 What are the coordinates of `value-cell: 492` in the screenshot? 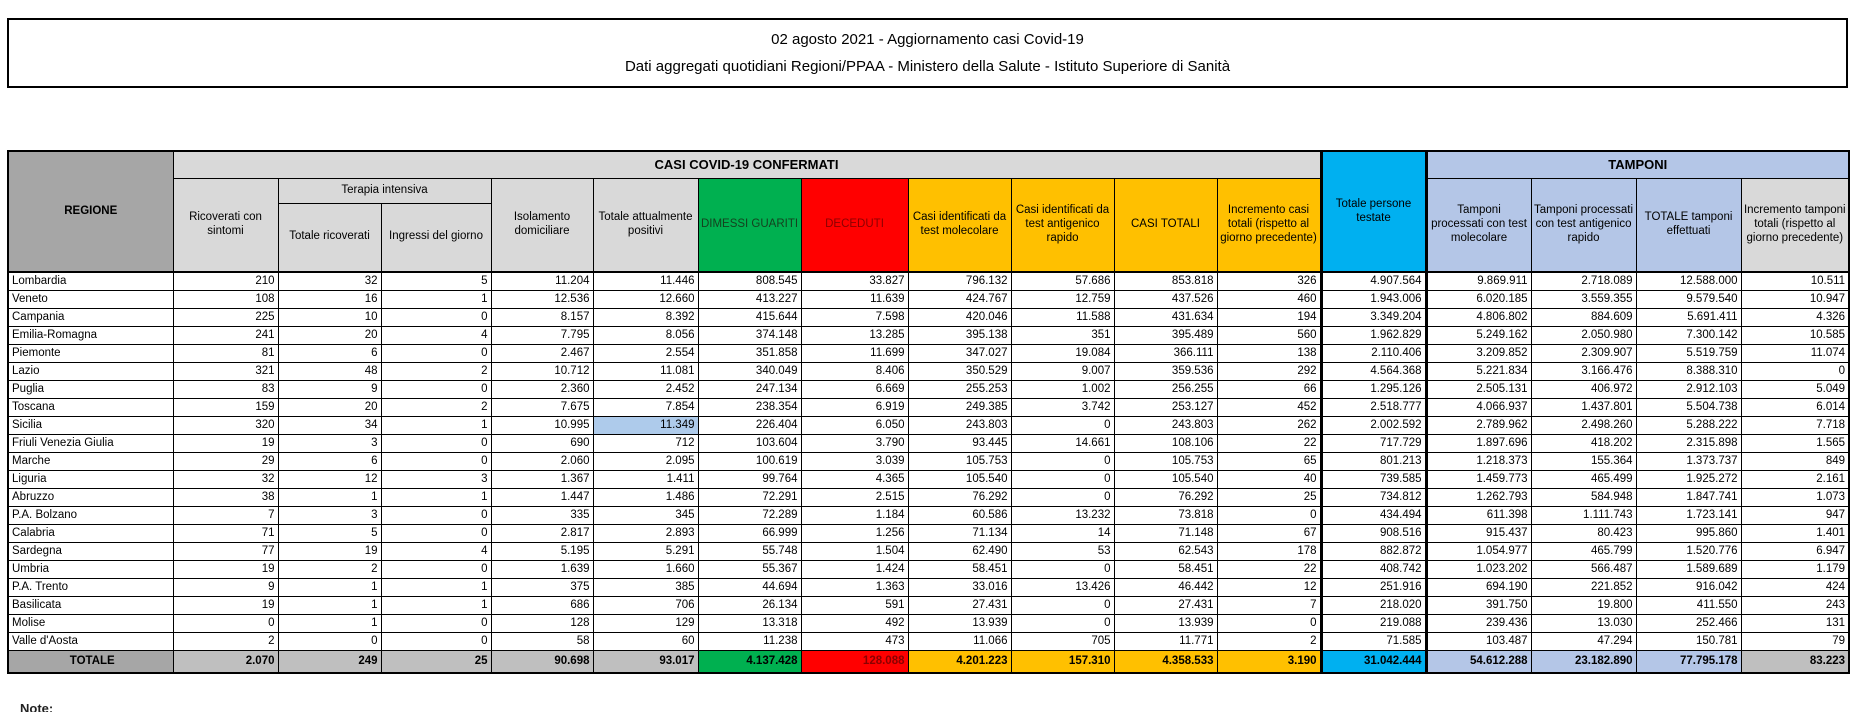 It's located at (854, 623).